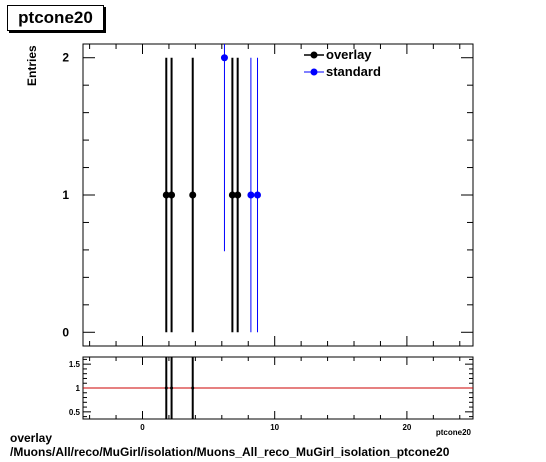 This screenshot has height=462, width=546. Describe the element at coordinates (32, 65) in the screenshot. I see `y-axis-title: Entries` at that location.